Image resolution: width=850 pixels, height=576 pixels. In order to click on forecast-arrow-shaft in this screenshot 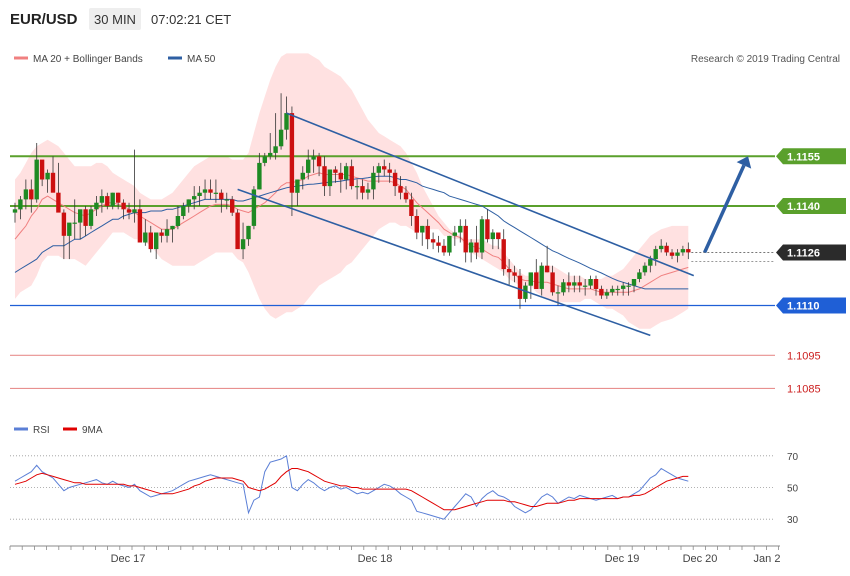, I will do `click(724, 209)`.